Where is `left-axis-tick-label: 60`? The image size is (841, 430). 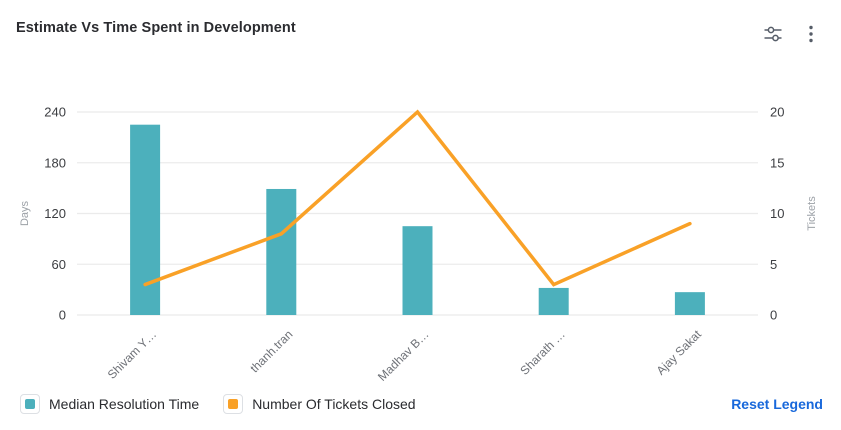
left-axis-tick-label: 60 is located at coordinates (59, 264).